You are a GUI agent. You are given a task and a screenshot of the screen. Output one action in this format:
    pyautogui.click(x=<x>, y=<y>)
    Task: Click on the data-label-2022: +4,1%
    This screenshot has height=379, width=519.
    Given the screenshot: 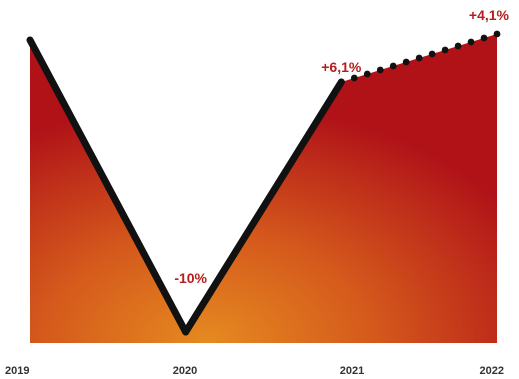 What is the action you would take?
    pyautogui.click(x=489, y=15)
    